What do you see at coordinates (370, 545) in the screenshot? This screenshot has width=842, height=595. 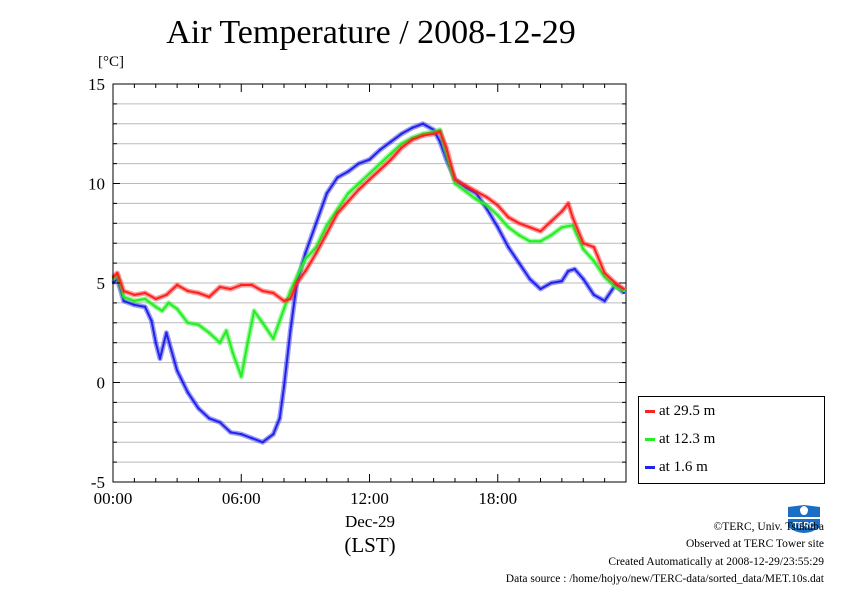 I see `x-axis-timezone-label: (LST)` at bounding box center [370, 545].